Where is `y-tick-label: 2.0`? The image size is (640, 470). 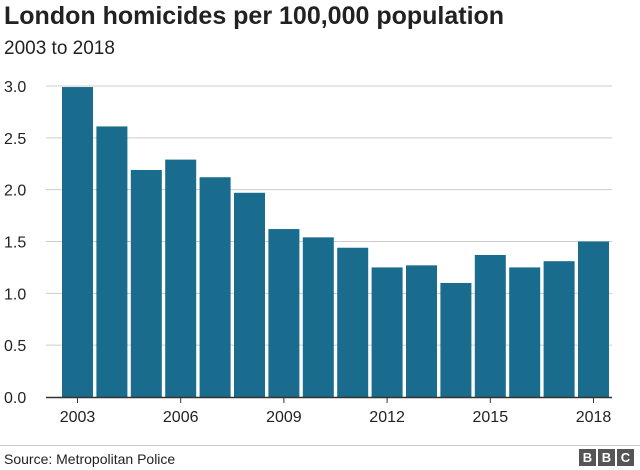 y-tick-label: 2.0 is located at coordinates (15, 191).